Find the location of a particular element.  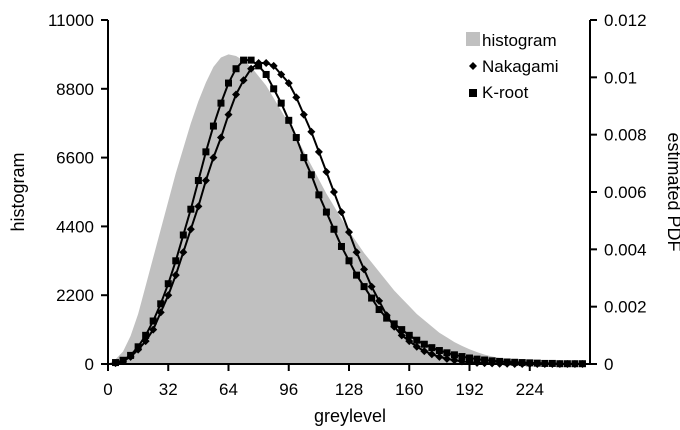

legend-kroot-marker is located at coordinates (473, 93).